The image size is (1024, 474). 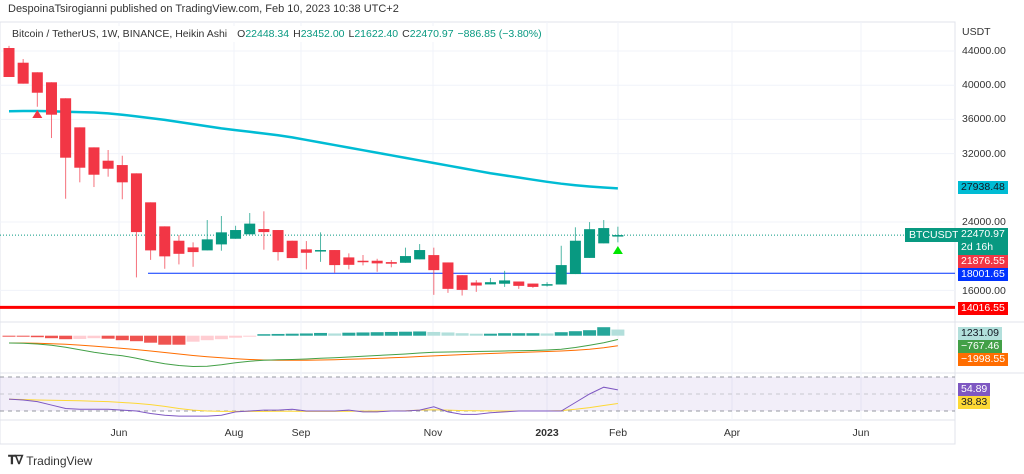 What do you see at coordinates (267, 34) in the screenshot?
I see `open-value: 22448.34` at bounding box center [267, 34].